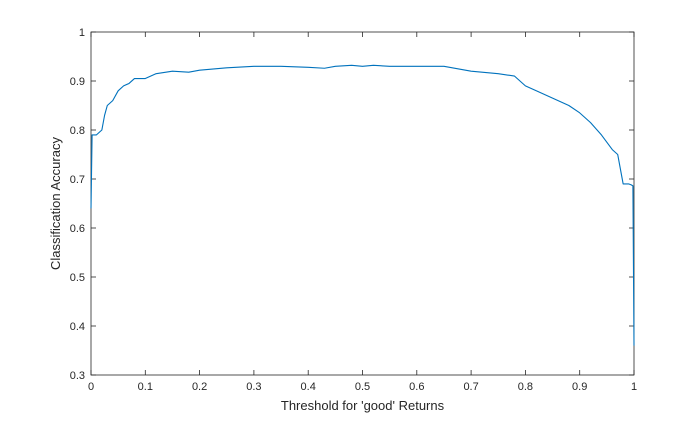 This screenshot has width=700, height=421. What do you see at coordinates (77, 229) in the screenshot?
I see `y-tick-label: 0.6` at bounding box center [77, 229].